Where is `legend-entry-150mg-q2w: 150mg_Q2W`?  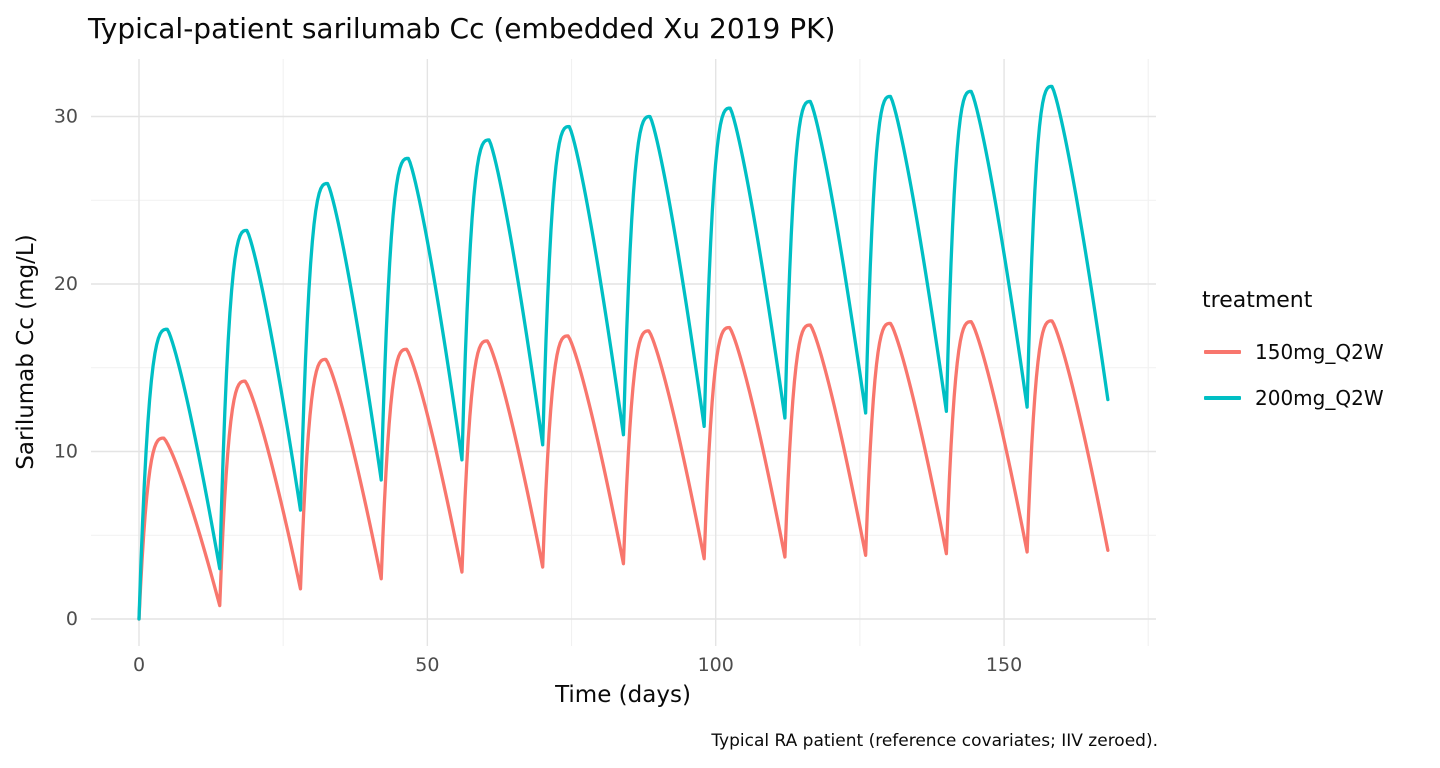
legend-entry-150mg-q2w: 150mg_Q2W is located at coordinates (1293, 352).